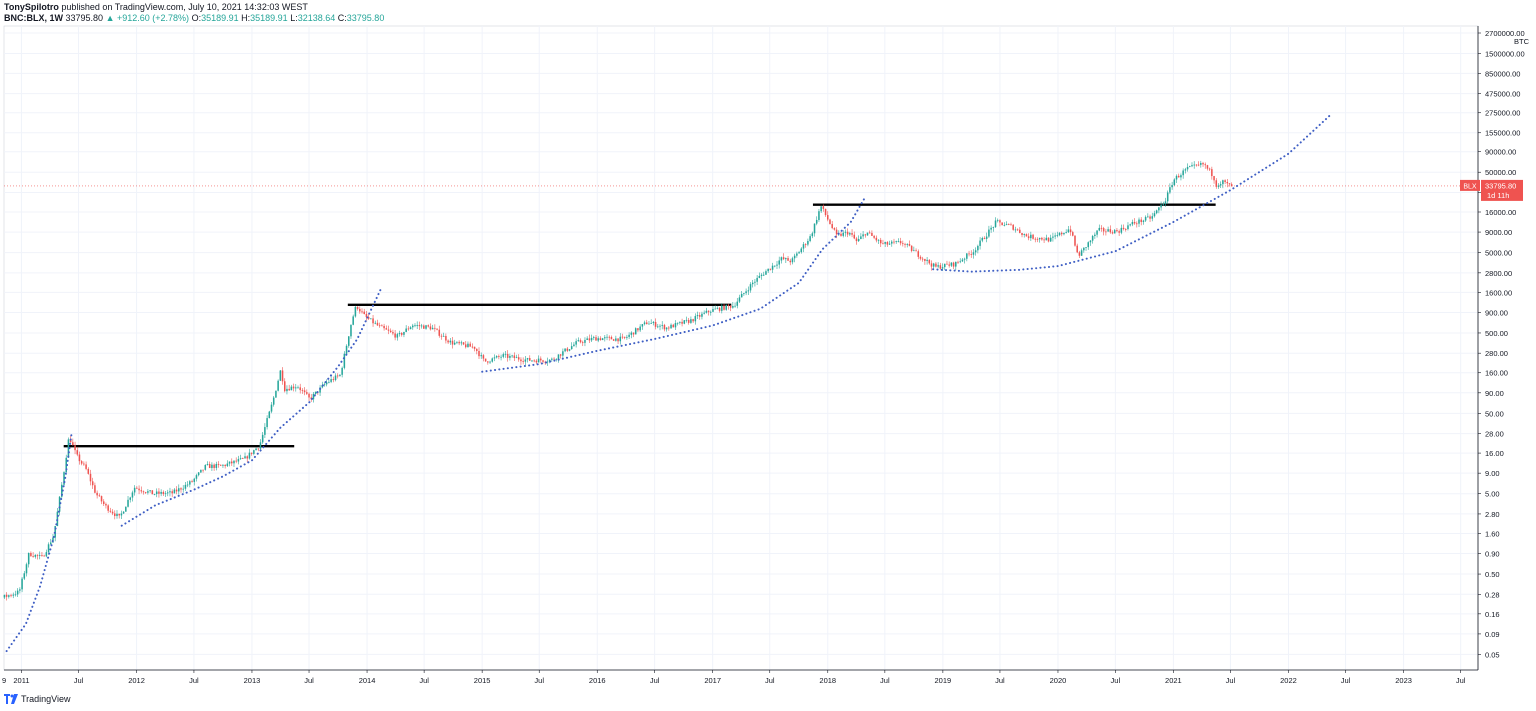  What do you see at coordinates (31, 7) in the screenshot?
I see `author-name: TonySpilotro` at bounding box center [31, 7].